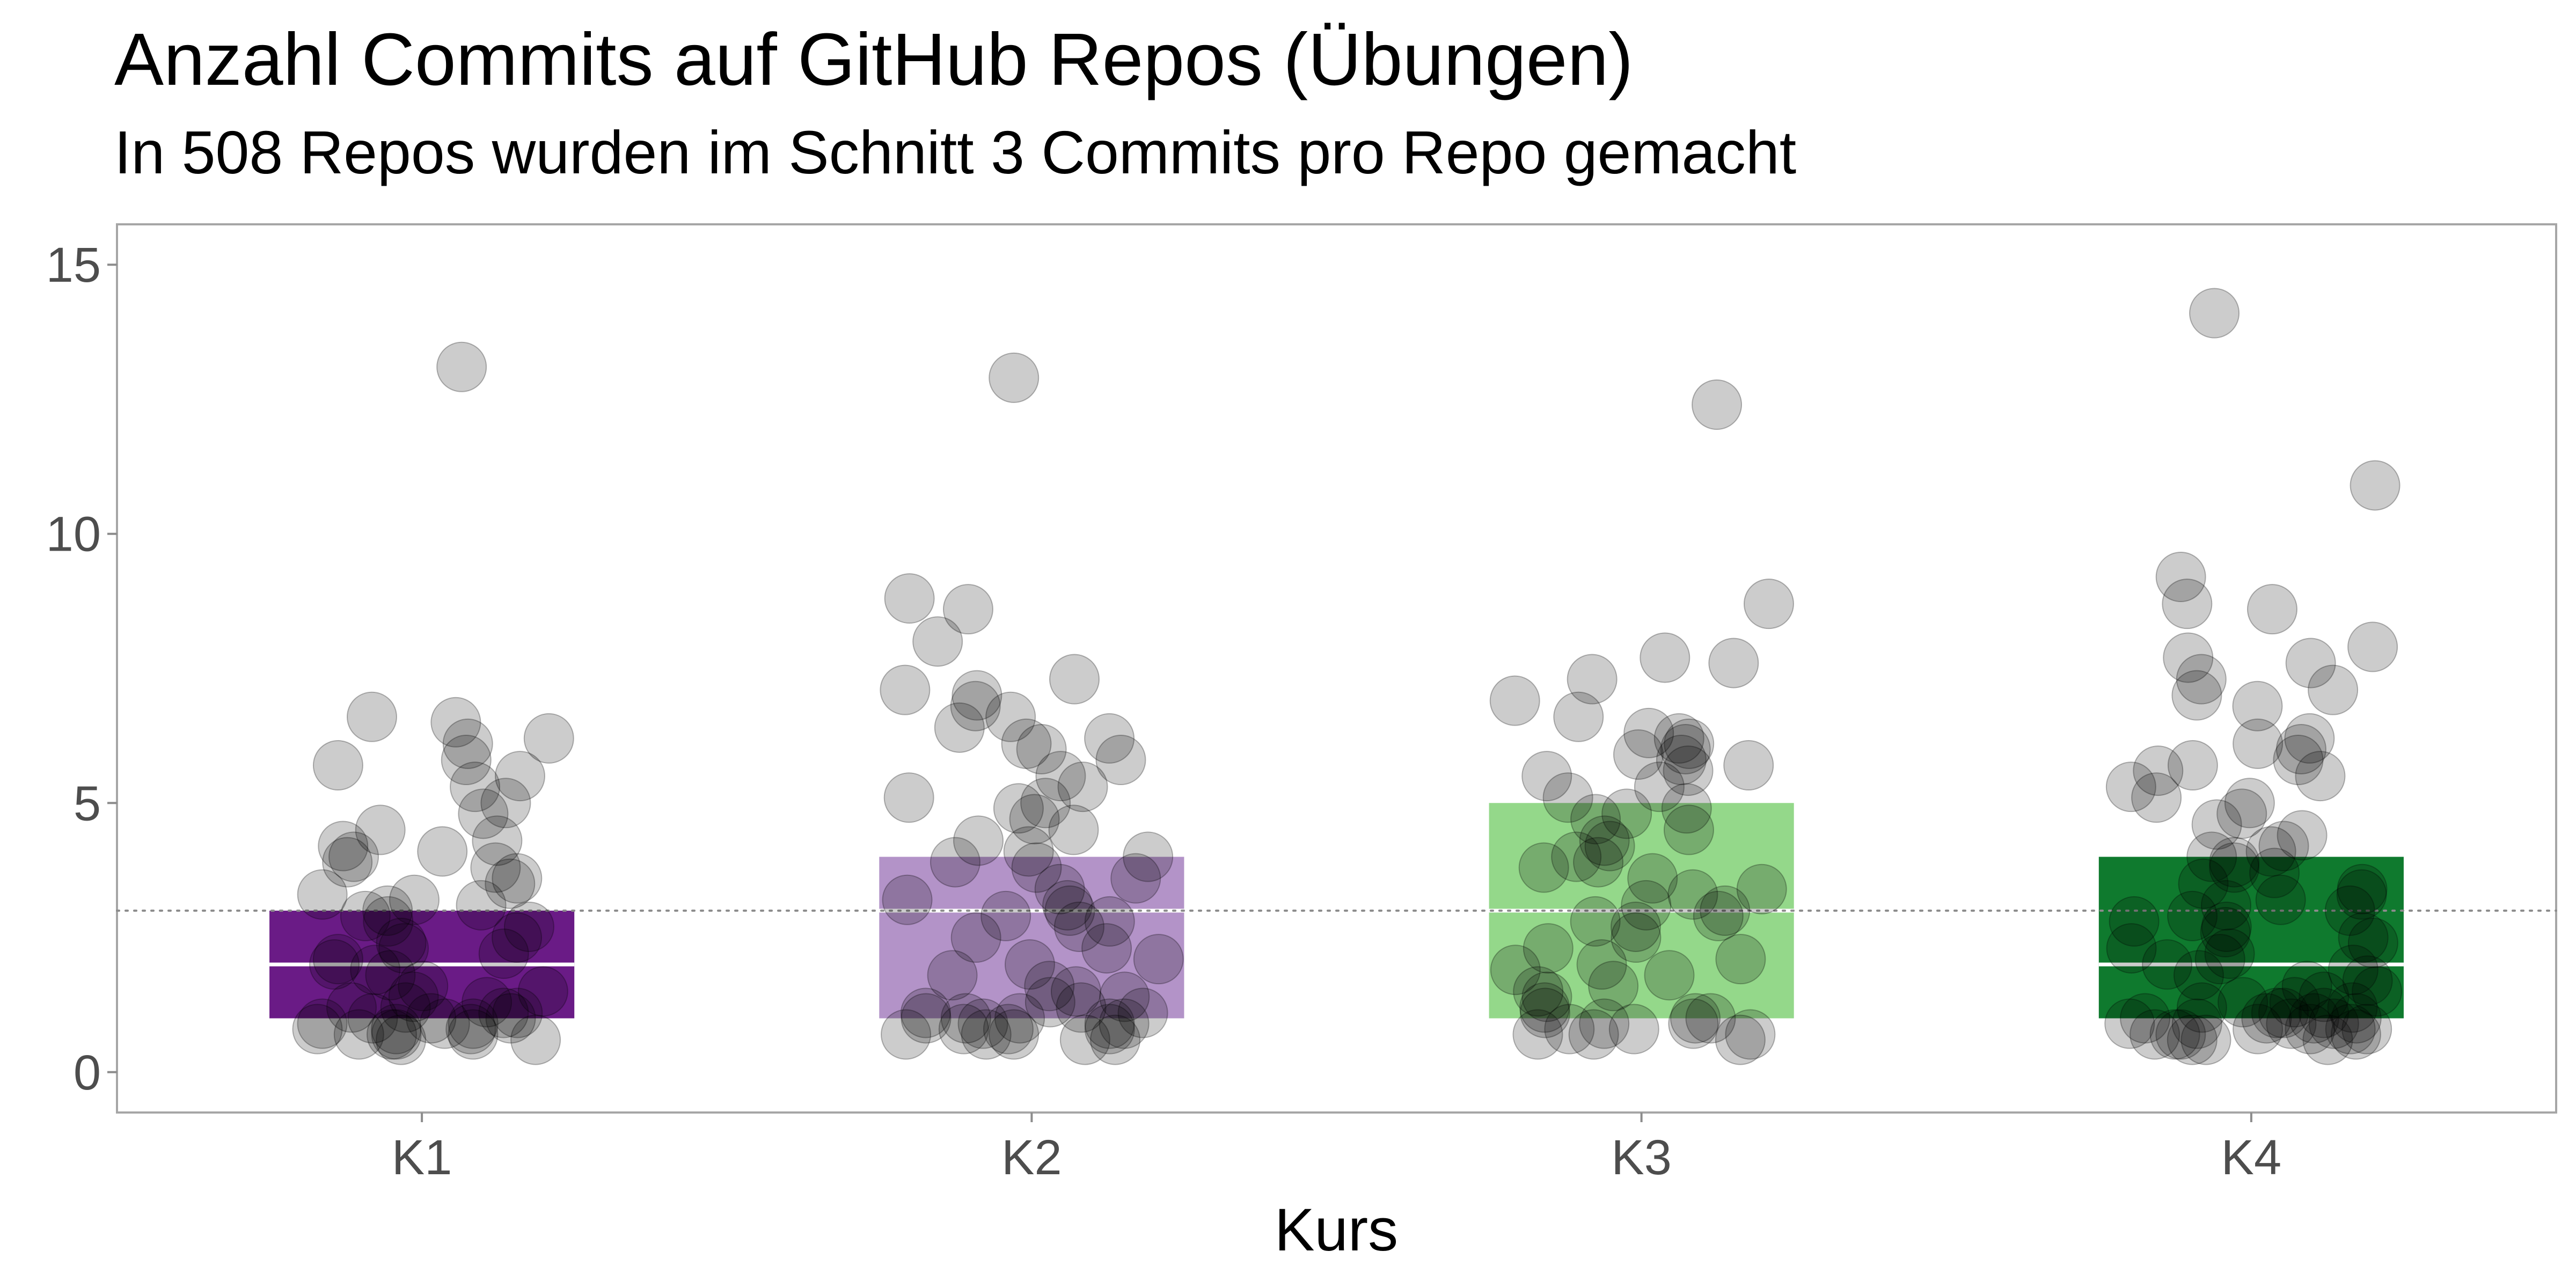 Image resolution: width=2576 pixels, height=1288 pixels. I want to click on x-axis-title: Kurs, so click(1336, 1229).